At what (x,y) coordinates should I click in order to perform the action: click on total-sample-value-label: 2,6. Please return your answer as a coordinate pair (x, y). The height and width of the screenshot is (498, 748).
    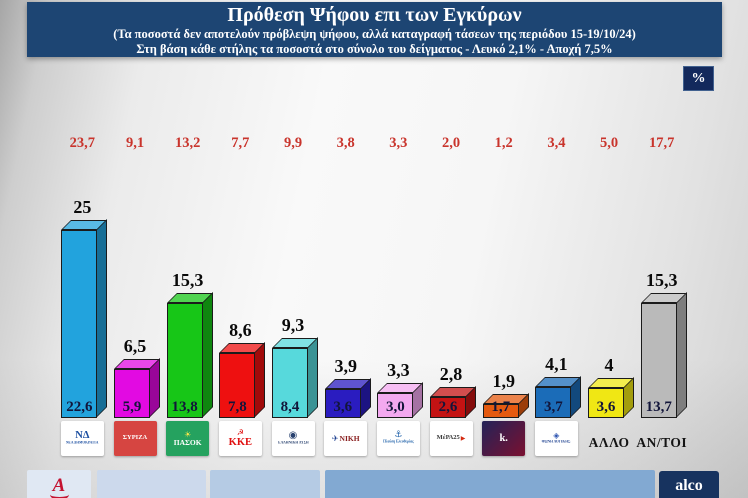
    Looking at the image, I should click on (448, 407).